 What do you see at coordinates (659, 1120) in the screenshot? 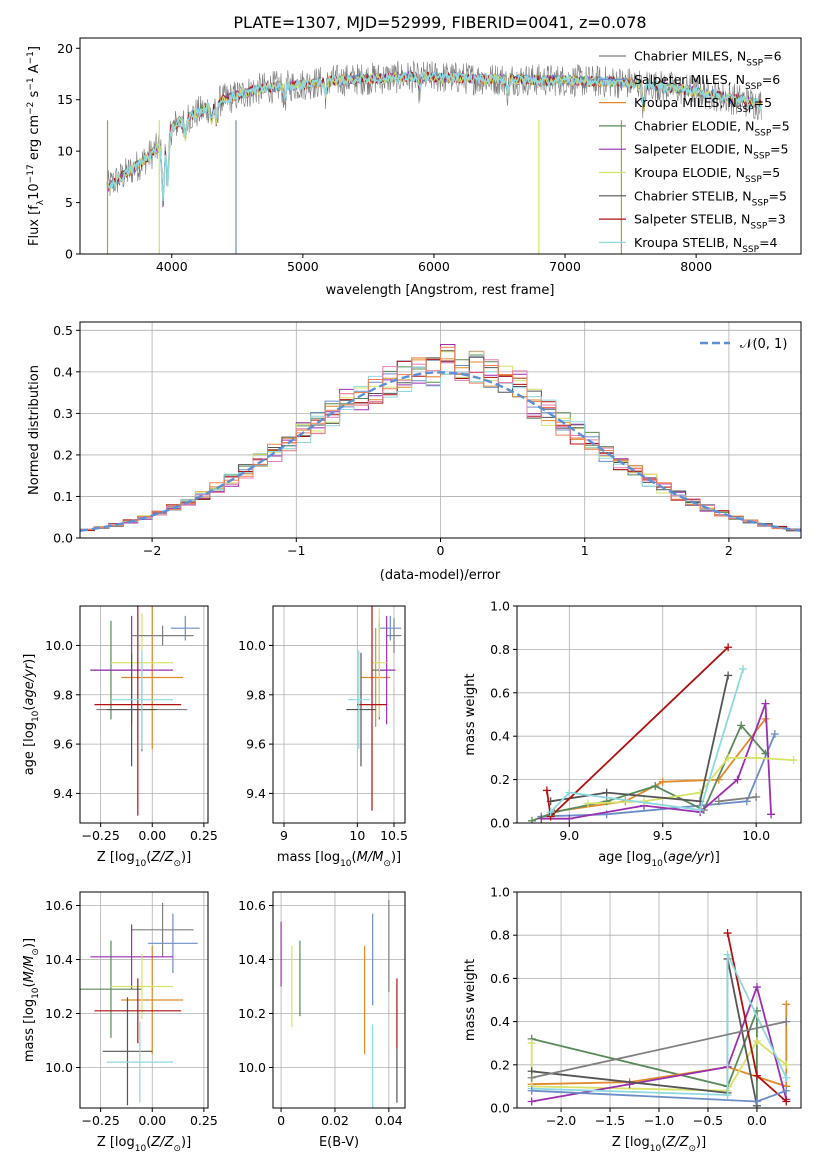
I see `x-tick-label: −1.0` at bounding box center [659, 1120].